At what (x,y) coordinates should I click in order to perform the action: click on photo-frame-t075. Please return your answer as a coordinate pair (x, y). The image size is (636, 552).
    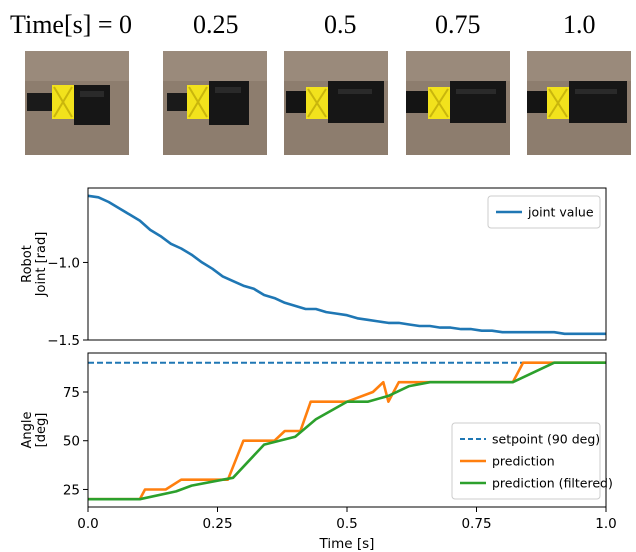
    Looking at the image, I should click on (458, 103).